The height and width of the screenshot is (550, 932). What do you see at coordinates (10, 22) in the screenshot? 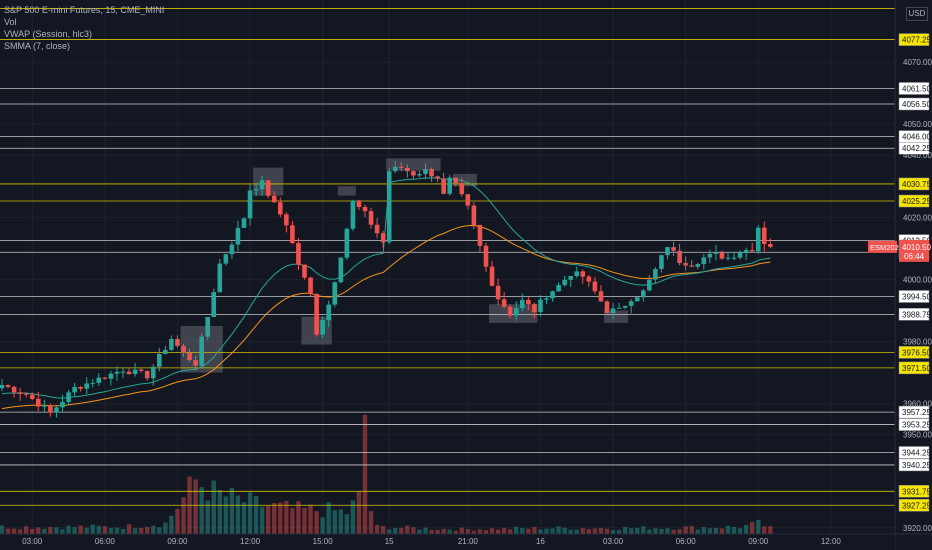
I see `legend-volume: Vol` at bounding box center [10, 22].